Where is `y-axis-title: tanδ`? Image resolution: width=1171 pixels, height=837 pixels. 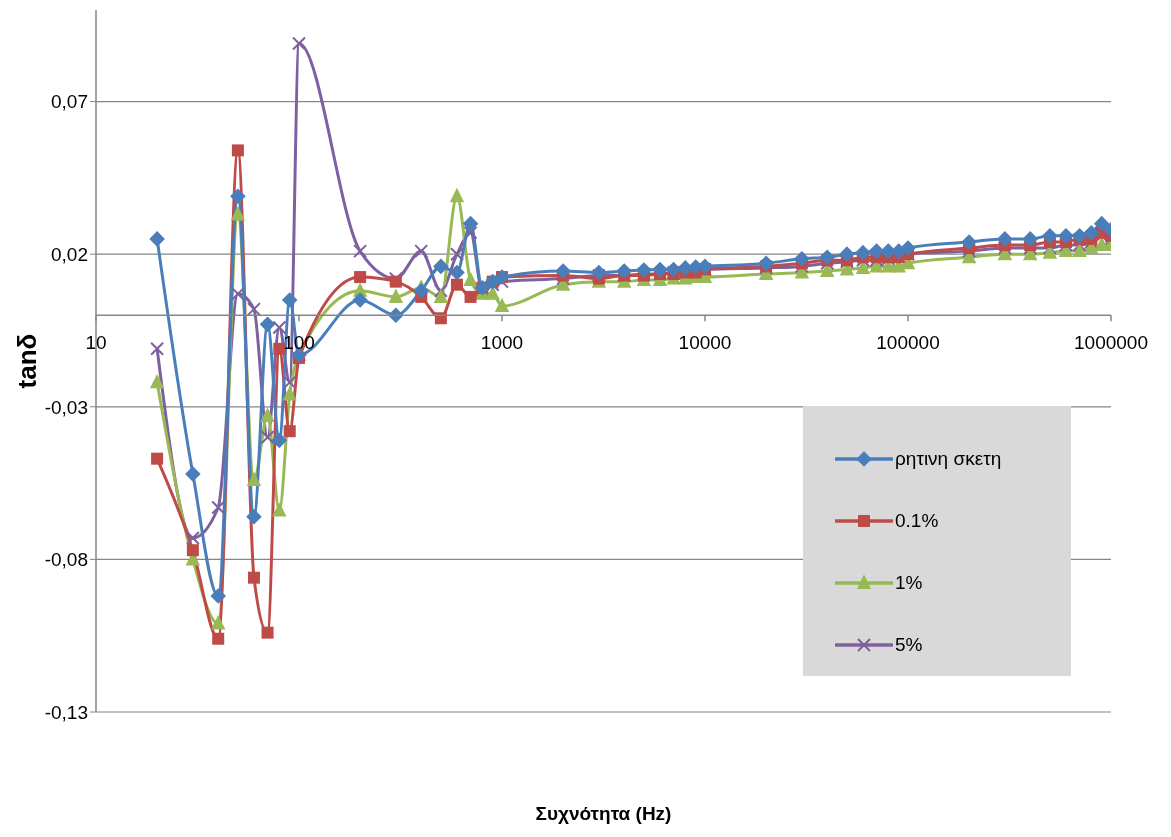
y-axis-title: tanδ is located at coordinates (27, 361).